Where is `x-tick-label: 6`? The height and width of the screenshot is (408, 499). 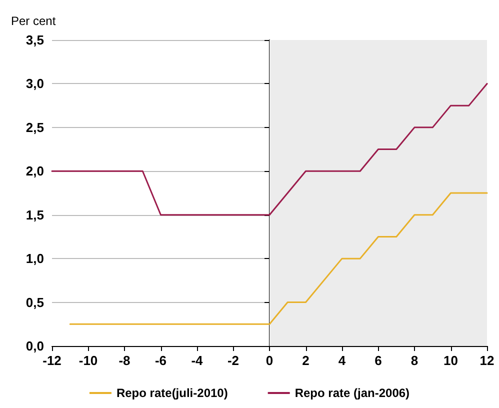 x-tick-label: 6 is located at coordinates (378, 360).